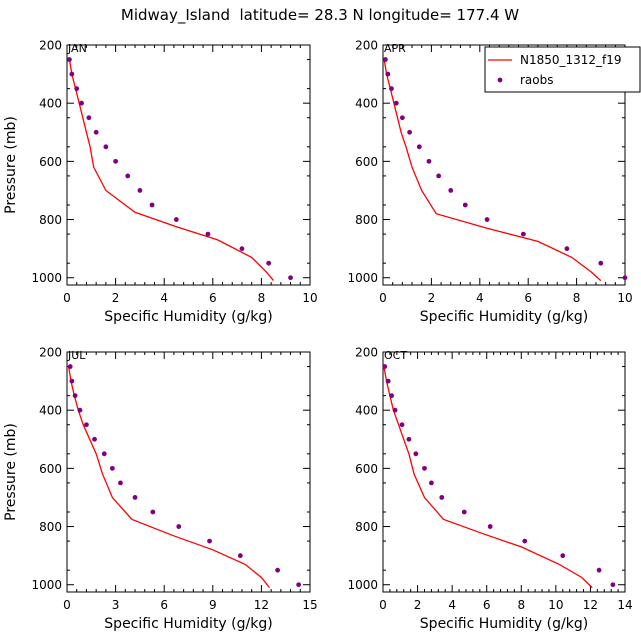  What do you see at coordinates (624, 605) in the screenshot?
I see `x-tick-label: 14` at bounding box center [624, 605].